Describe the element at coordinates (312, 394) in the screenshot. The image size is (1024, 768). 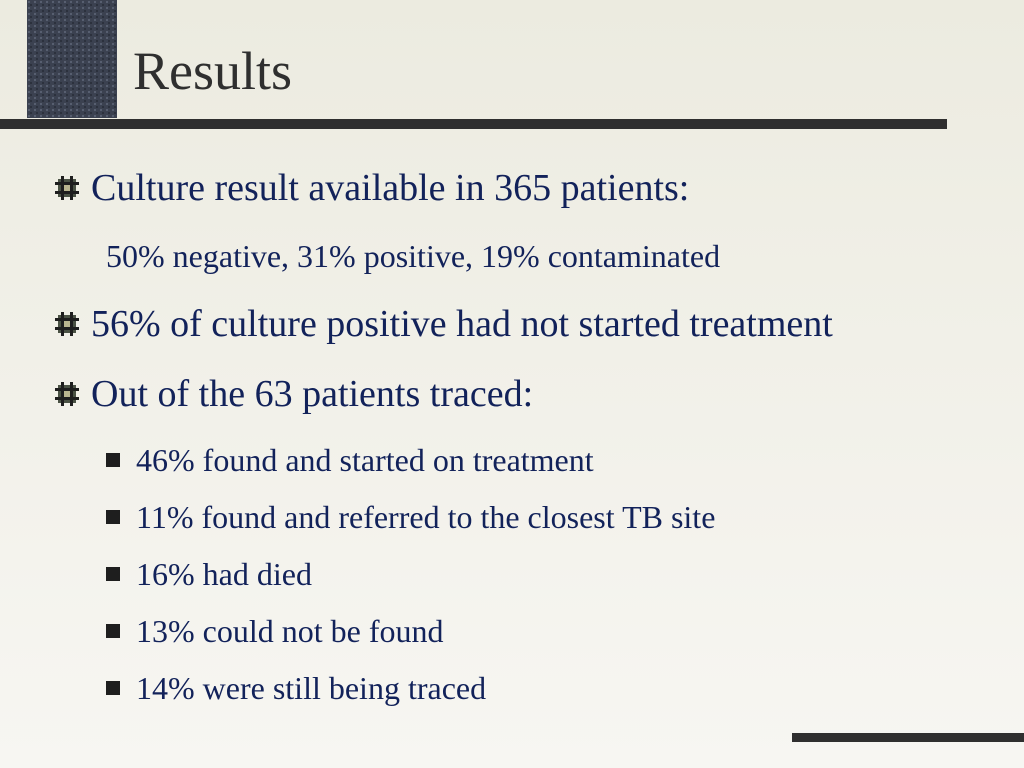
I see `bullet-text: Out of the 63 patients traced:` at that location.